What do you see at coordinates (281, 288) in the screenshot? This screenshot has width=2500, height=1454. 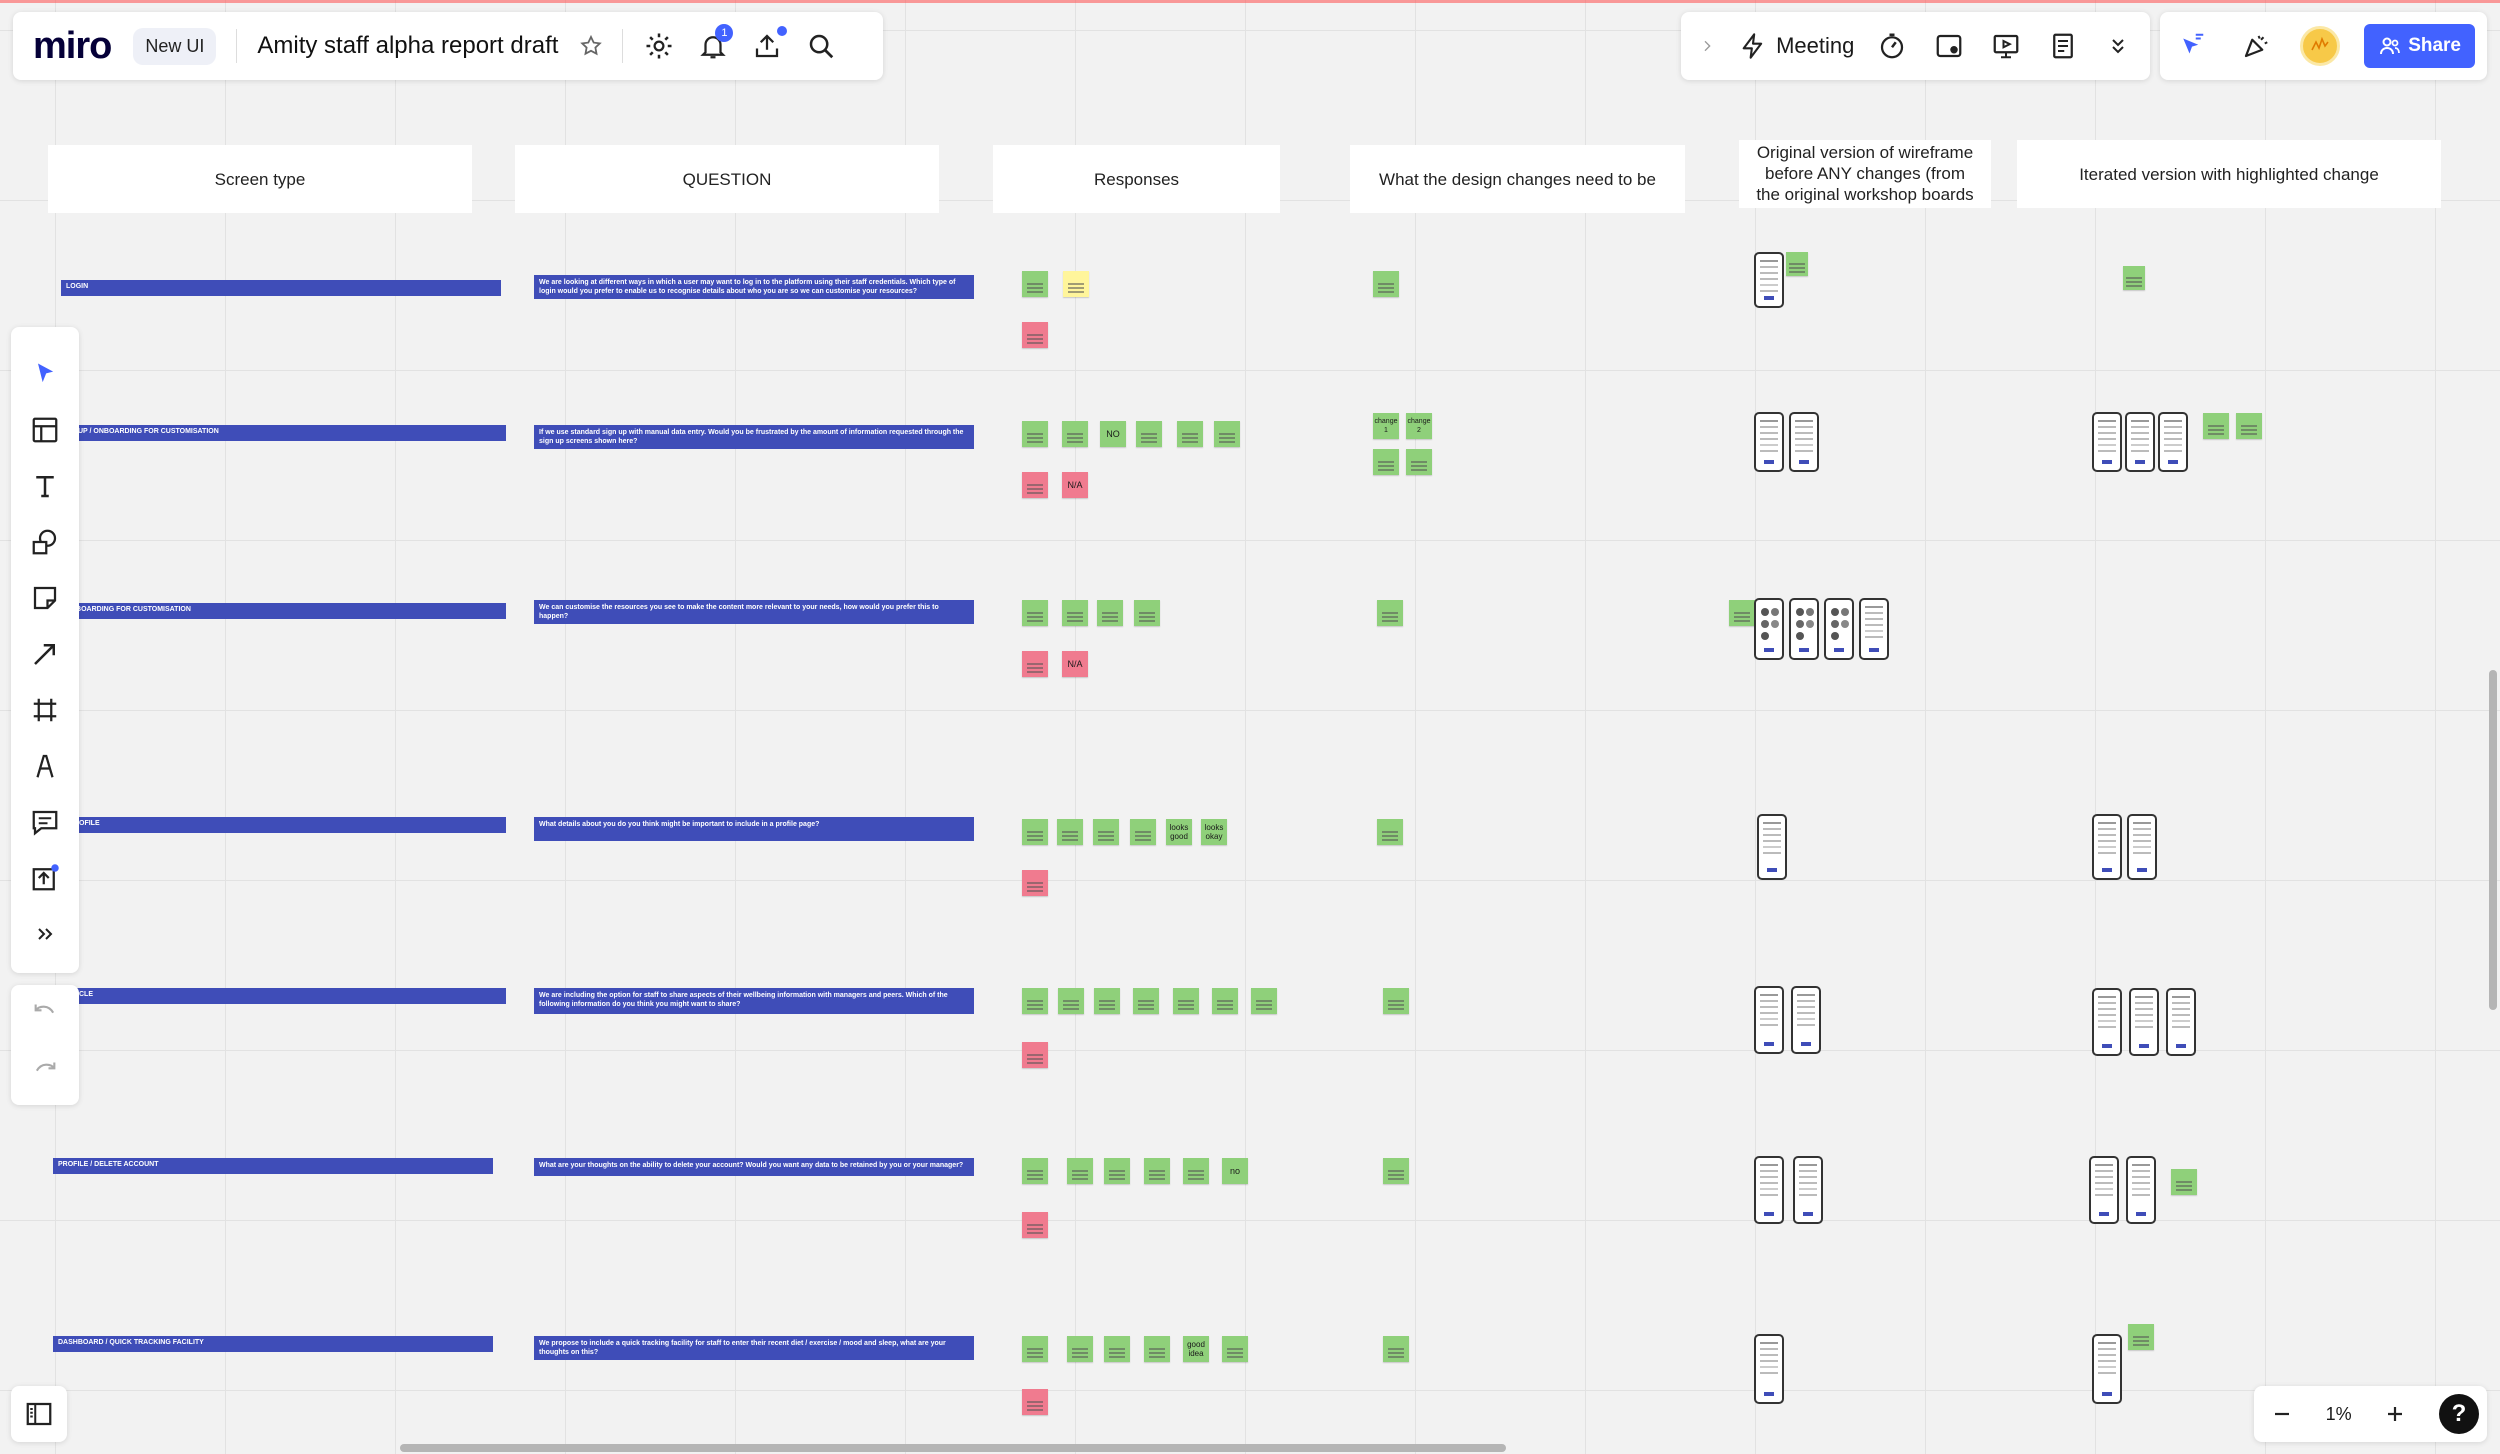 I see `screen-type-bar: LOGIN` at bounding box center [281, 288].